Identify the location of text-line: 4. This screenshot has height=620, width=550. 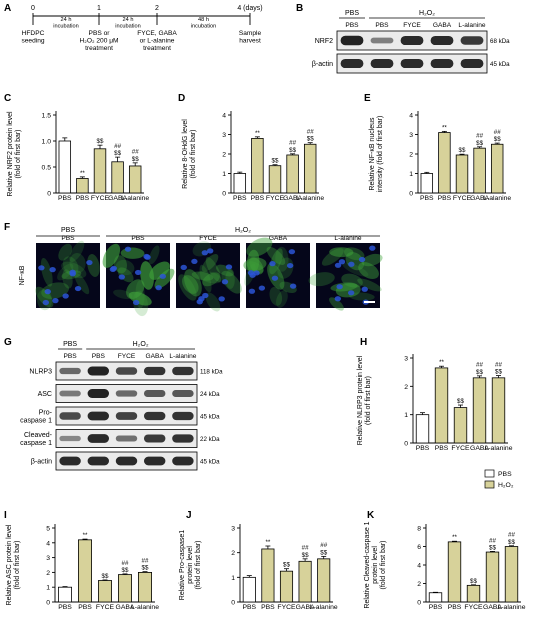
(48, 543).